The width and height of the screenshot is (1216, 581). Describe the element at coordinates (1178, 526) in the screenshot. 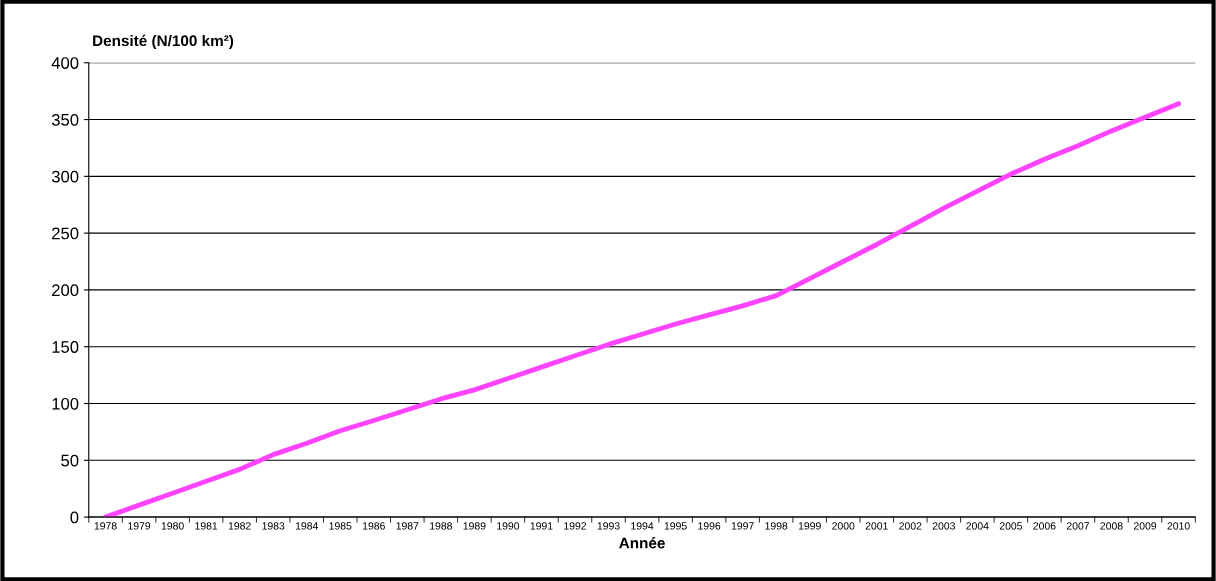

I see `x-tick-label: 2010` at that location.